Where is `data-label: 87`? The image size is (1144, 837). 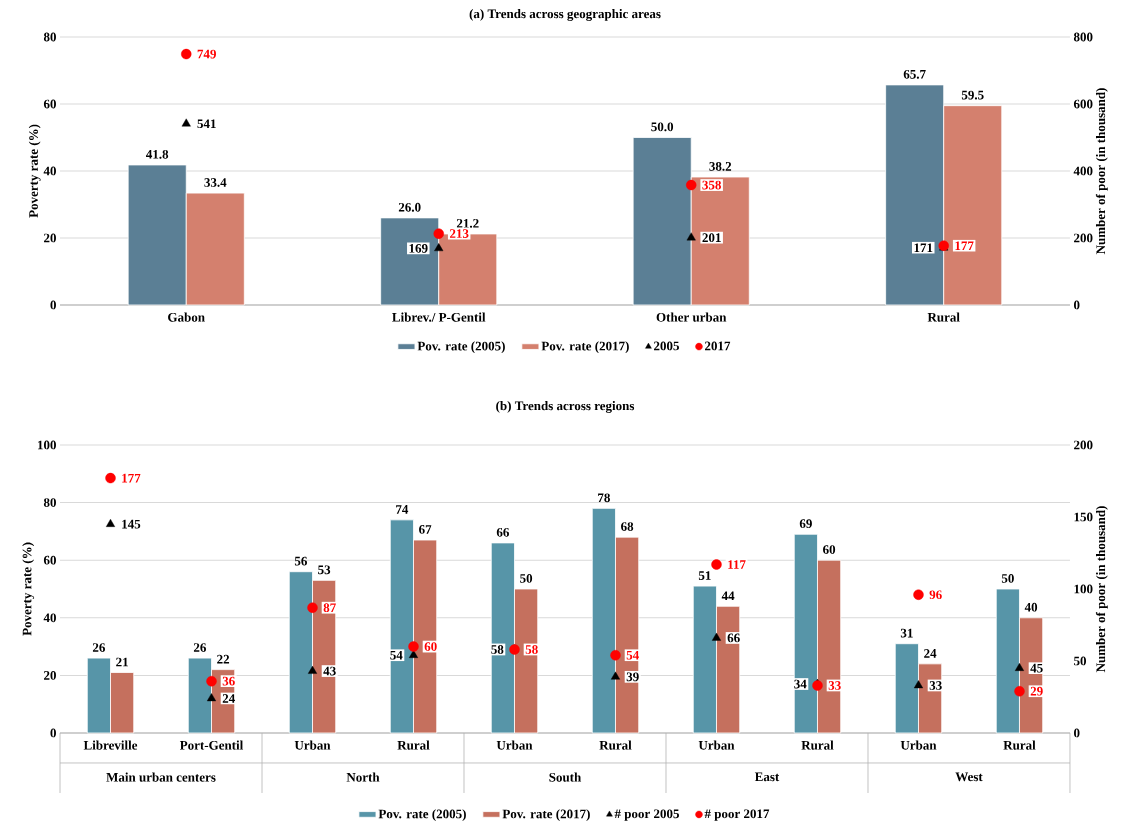
data-label: 87 is located at coordinates (329, 608).